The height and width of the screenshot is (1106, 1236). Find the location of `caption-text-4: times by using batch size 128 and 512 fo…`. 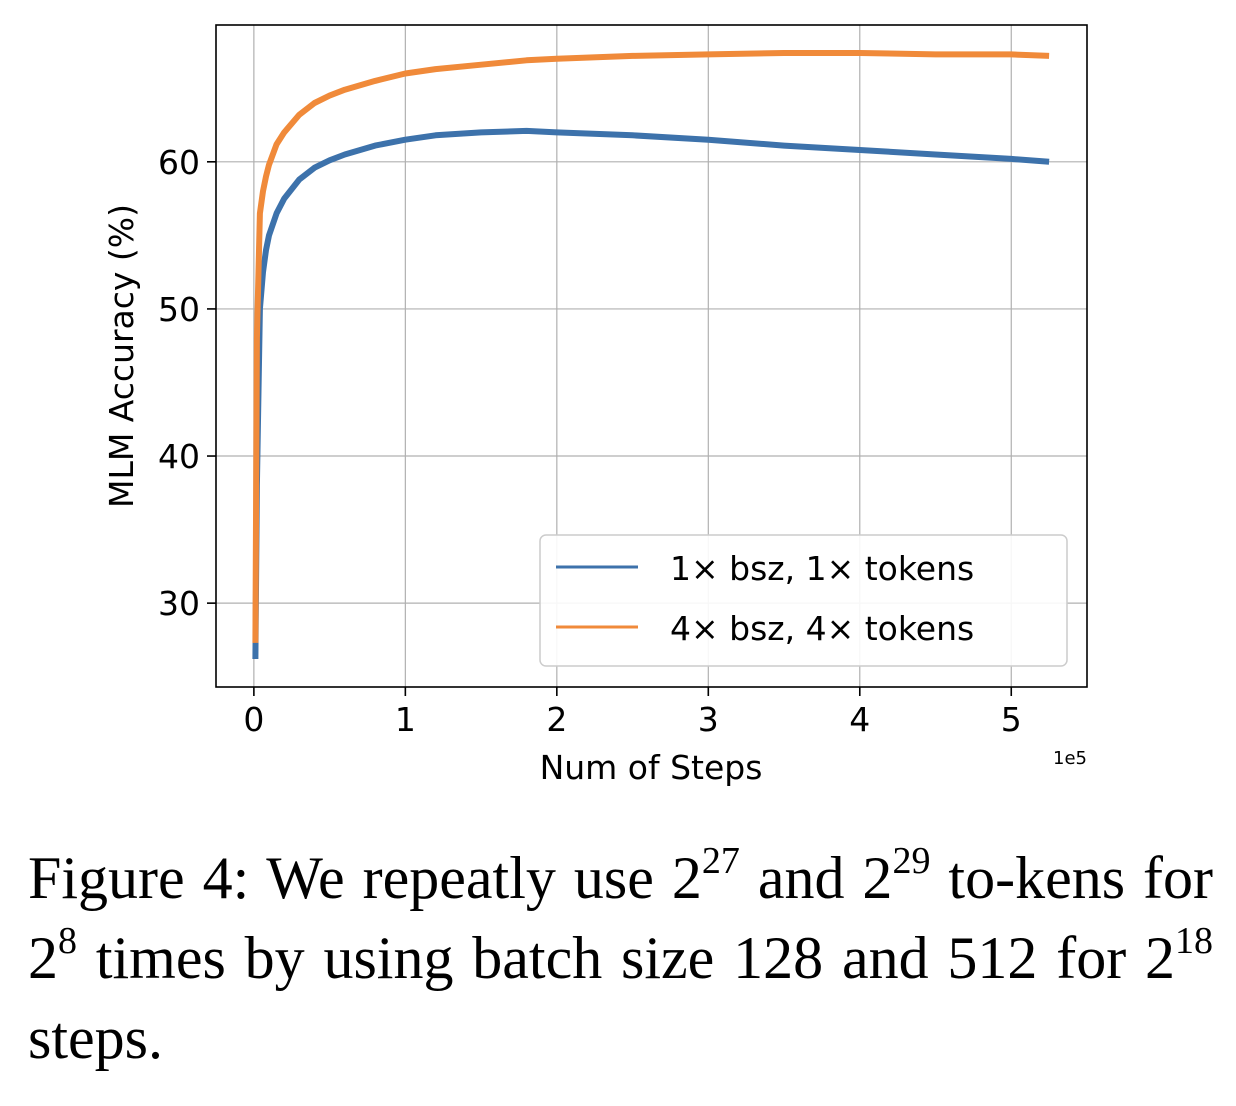

caption-text-4: times by using batch size 128 and 512 fo… is located at coordinates (626, 958).